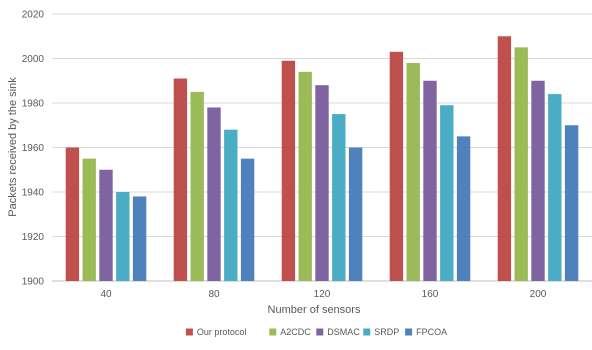  Describe the element at coordinates (222, 332) in the screenshot. I see `legend-label: Our protocol` at that location.